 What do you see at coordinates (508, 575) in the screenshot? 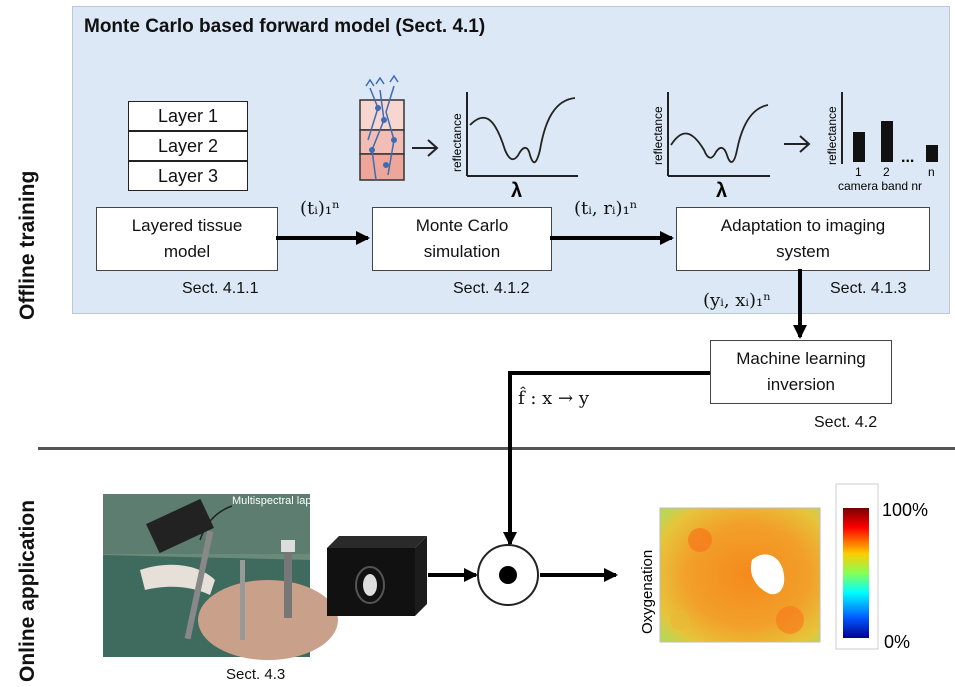
I see `combiner-node` at bounding box center [508, 575].